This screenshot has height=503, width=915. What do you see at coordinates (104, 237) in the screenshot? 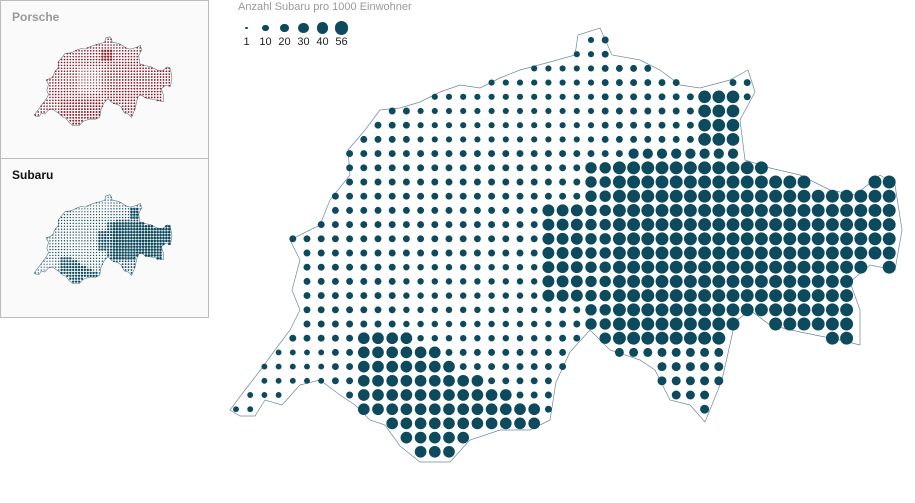
I see `brand-card-subaru: Subaru` at bounding box center [104, 237].